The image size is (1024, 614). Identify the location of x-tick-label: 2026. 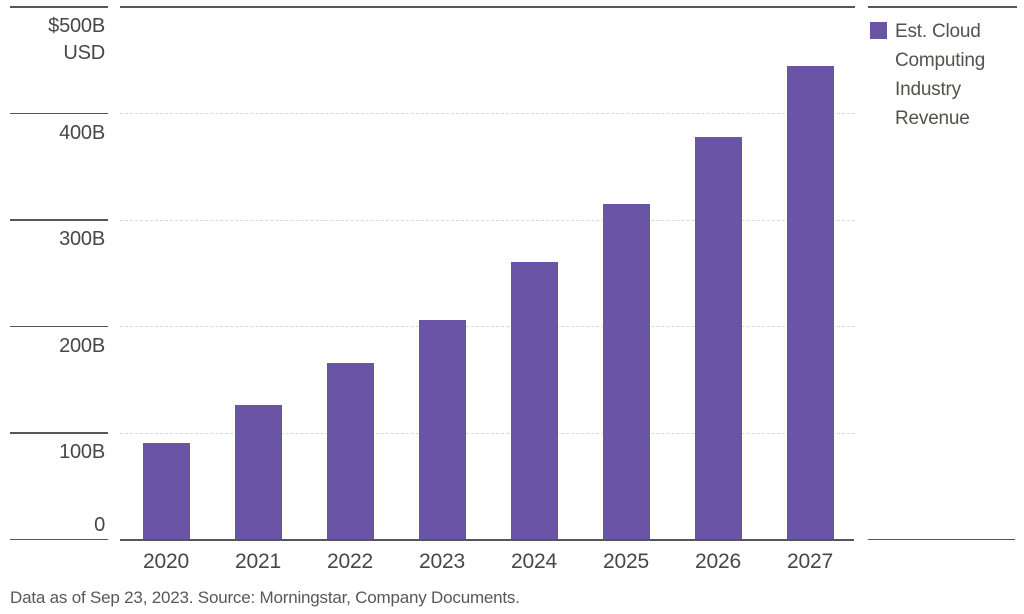
(718, 561).